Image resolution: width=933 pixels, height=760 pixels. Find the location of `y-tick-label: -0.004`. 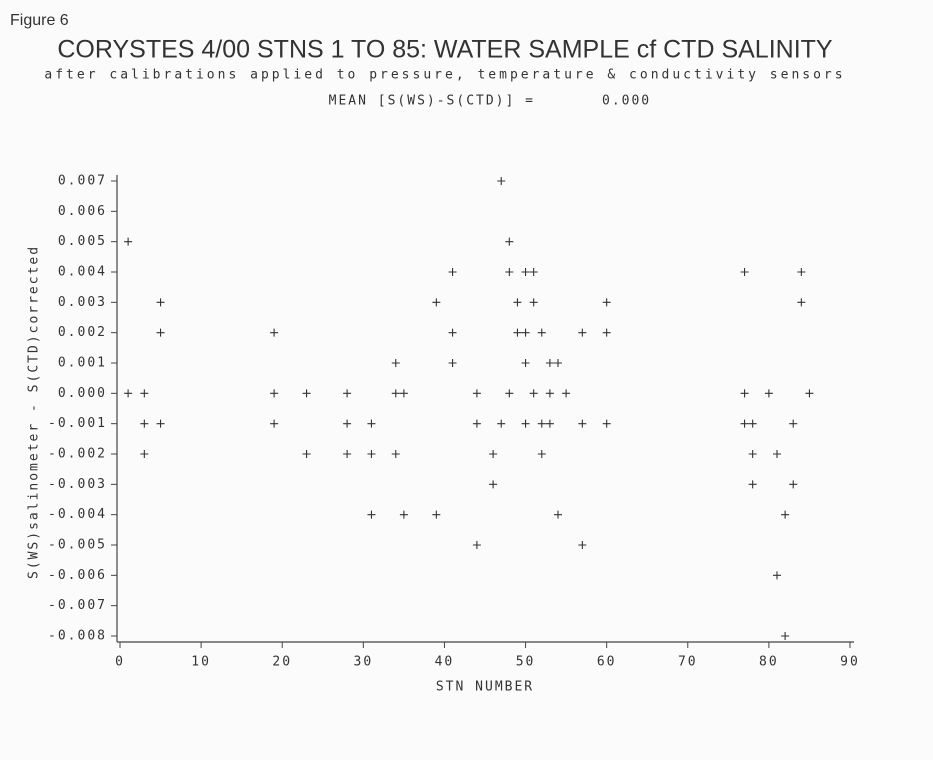

y-tick-label: -0.004 is located at coordinates (77, 514).